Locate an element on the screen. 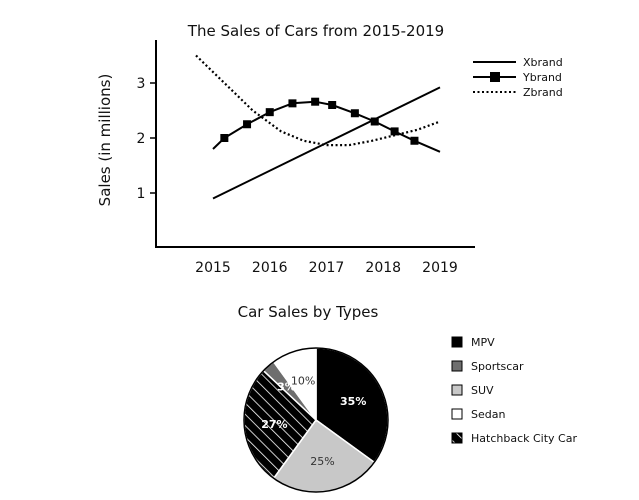 Image resolution: width=639 pixels, height=500 pixels. pie-legend-swatch-sedan is located at coordinates (457, 414).